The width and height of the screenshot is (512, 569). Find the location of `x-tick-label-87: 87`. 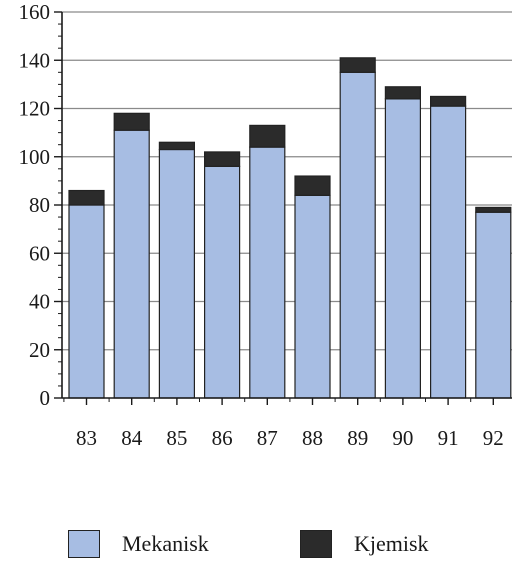

x-tick-label-87: 87 is located at coordinates (267, 438).